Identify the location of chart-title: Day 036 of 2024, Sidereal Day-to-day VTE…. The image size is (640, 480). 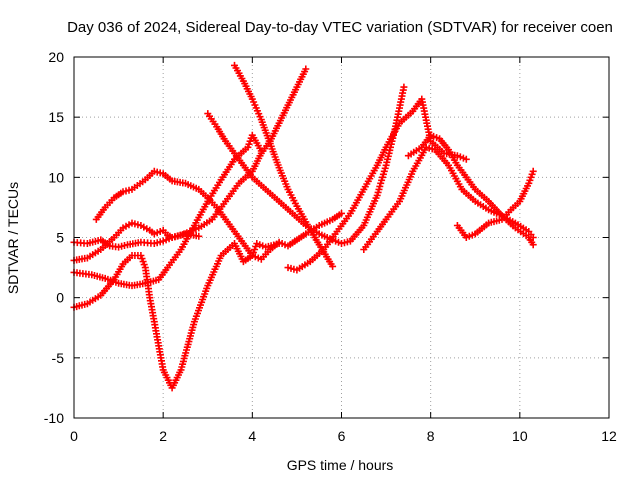
(340, 27).